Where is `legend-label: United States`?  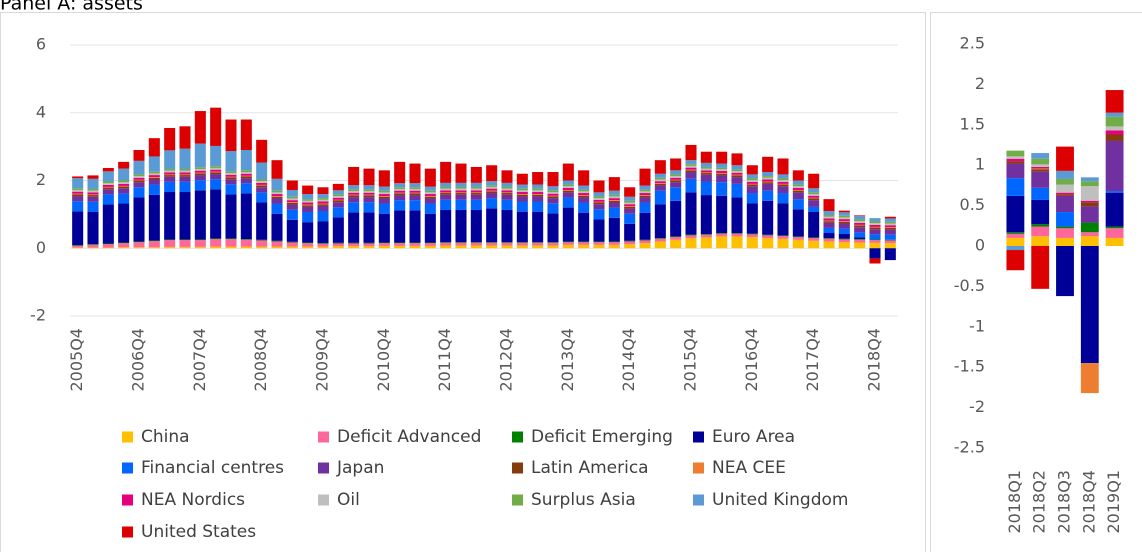
legend-label: United States is located at coordinates (198, 532).